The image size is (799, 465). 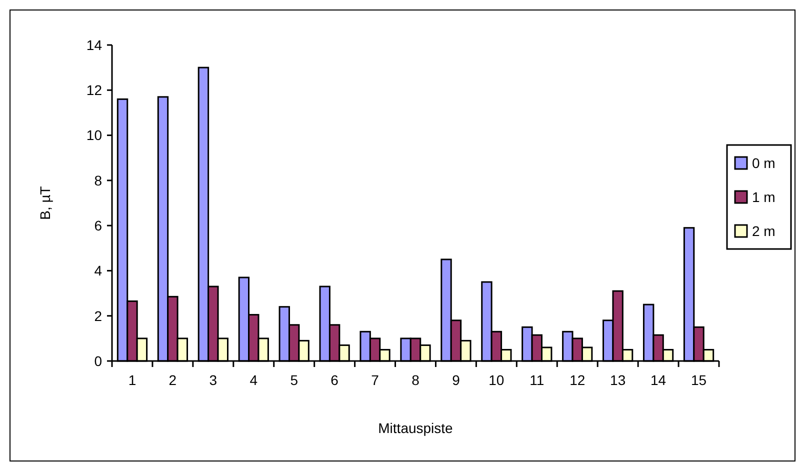 What do you see at coordinates (537, 380) in the screenshot?
I see `x-tick-label: 11` at bounding box center [537, 380].